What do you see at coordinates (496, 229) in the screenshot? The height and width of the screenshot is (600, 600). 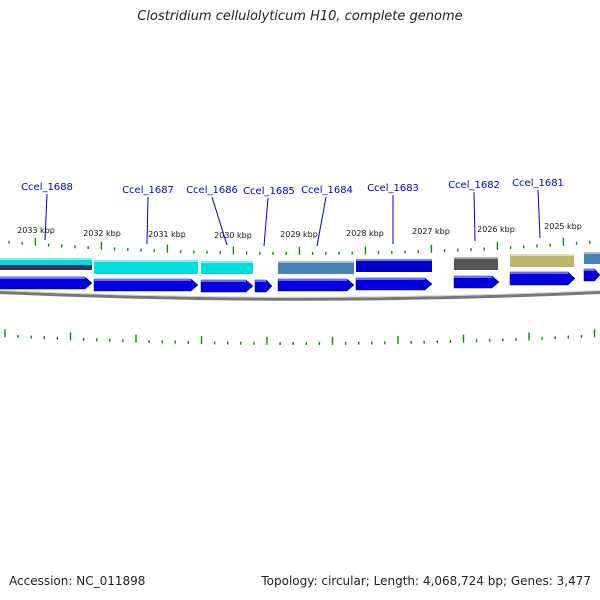 I see `ruler-label: 2026 kbp` at bounding box center [496, 229].